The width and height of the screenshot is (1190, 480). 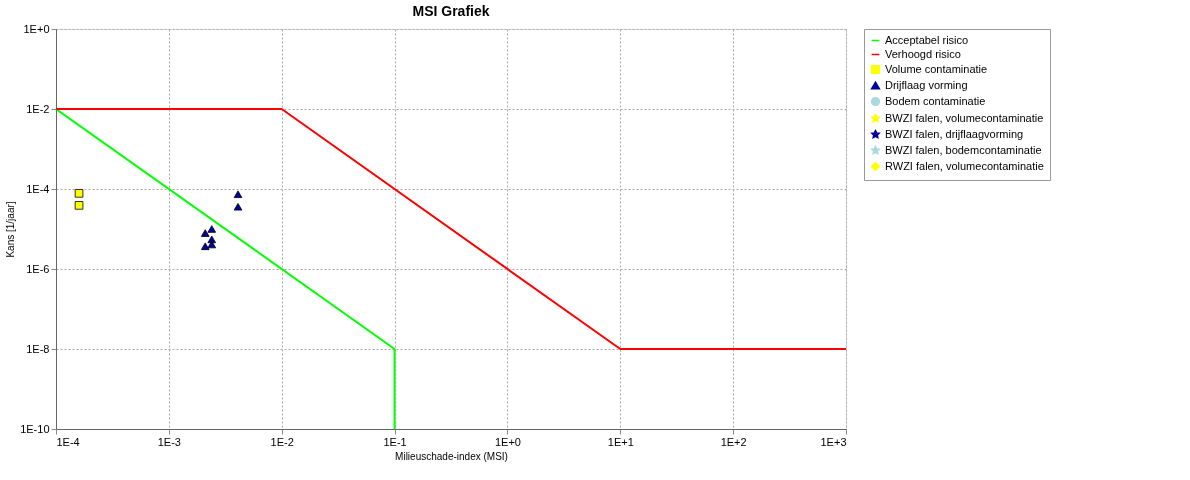 What do you see at coordinates (926, 84) in the screenshot?
I see `legend-label: Drijflaag vorming` at bounding box center [926, 84].